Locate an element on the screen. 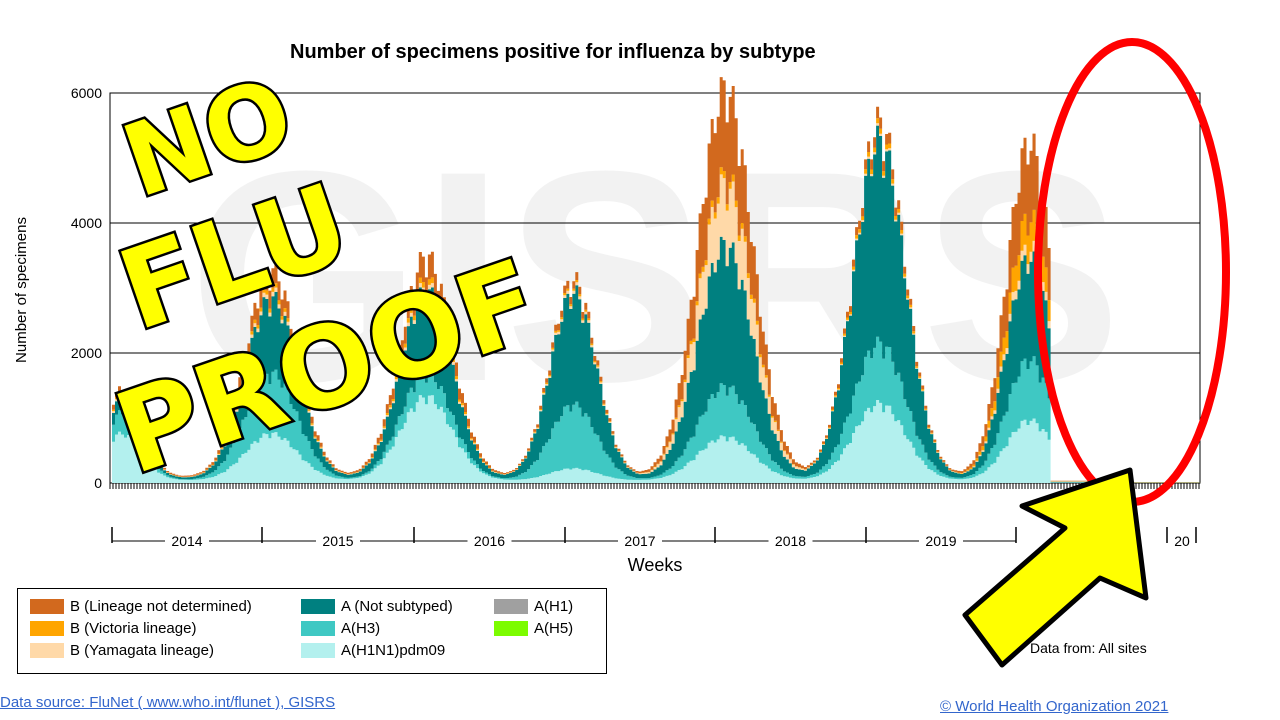  year-label: 2015 is located at coordinates (337, 541).